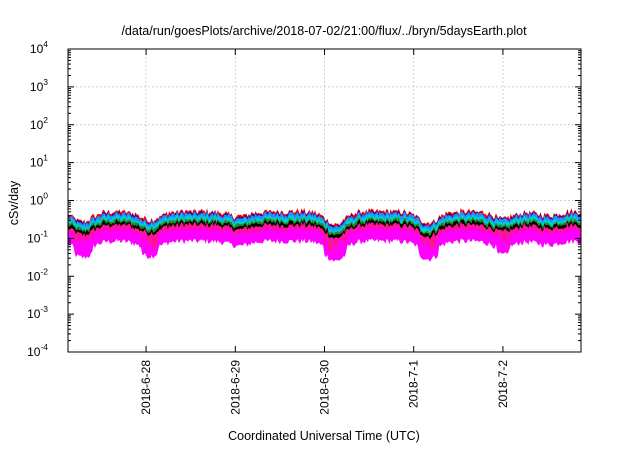 This screenshot has height=453, width=640. I want to click on x-tick-label: 2018-6-28, so click(146, 387).